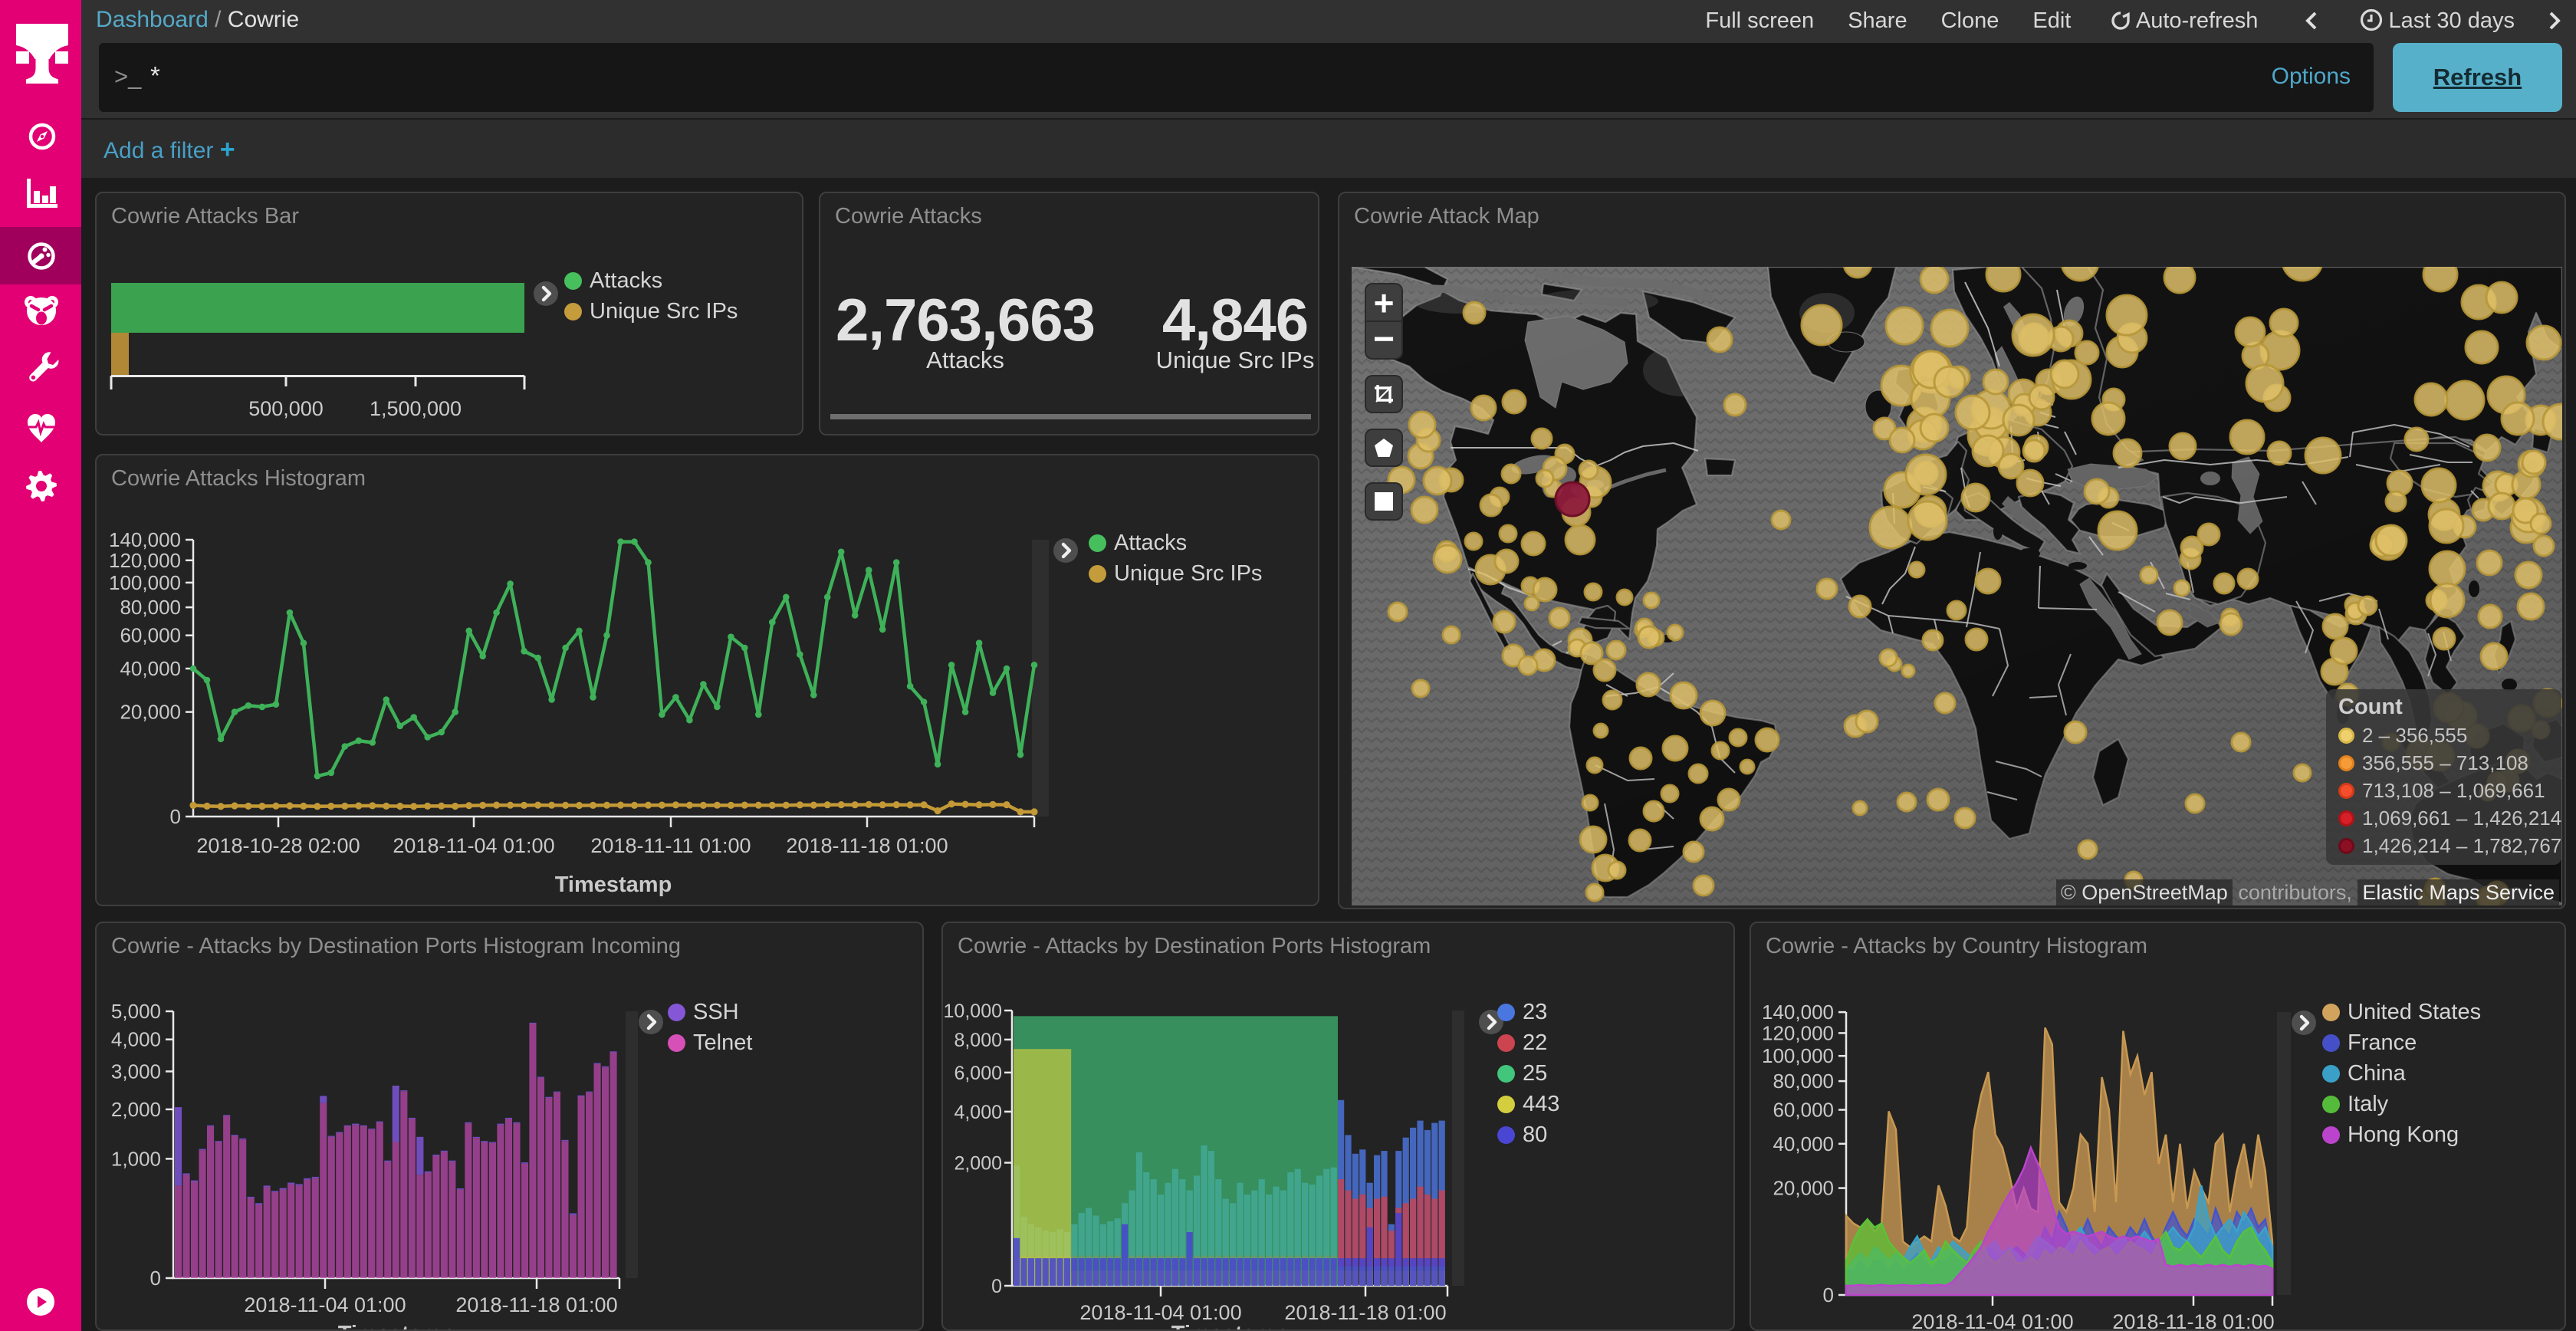  What do you see at coordinates (136, 1158) in the screenshot?
I see `svg-text: 1,000` at bounding box center [136, 1158].